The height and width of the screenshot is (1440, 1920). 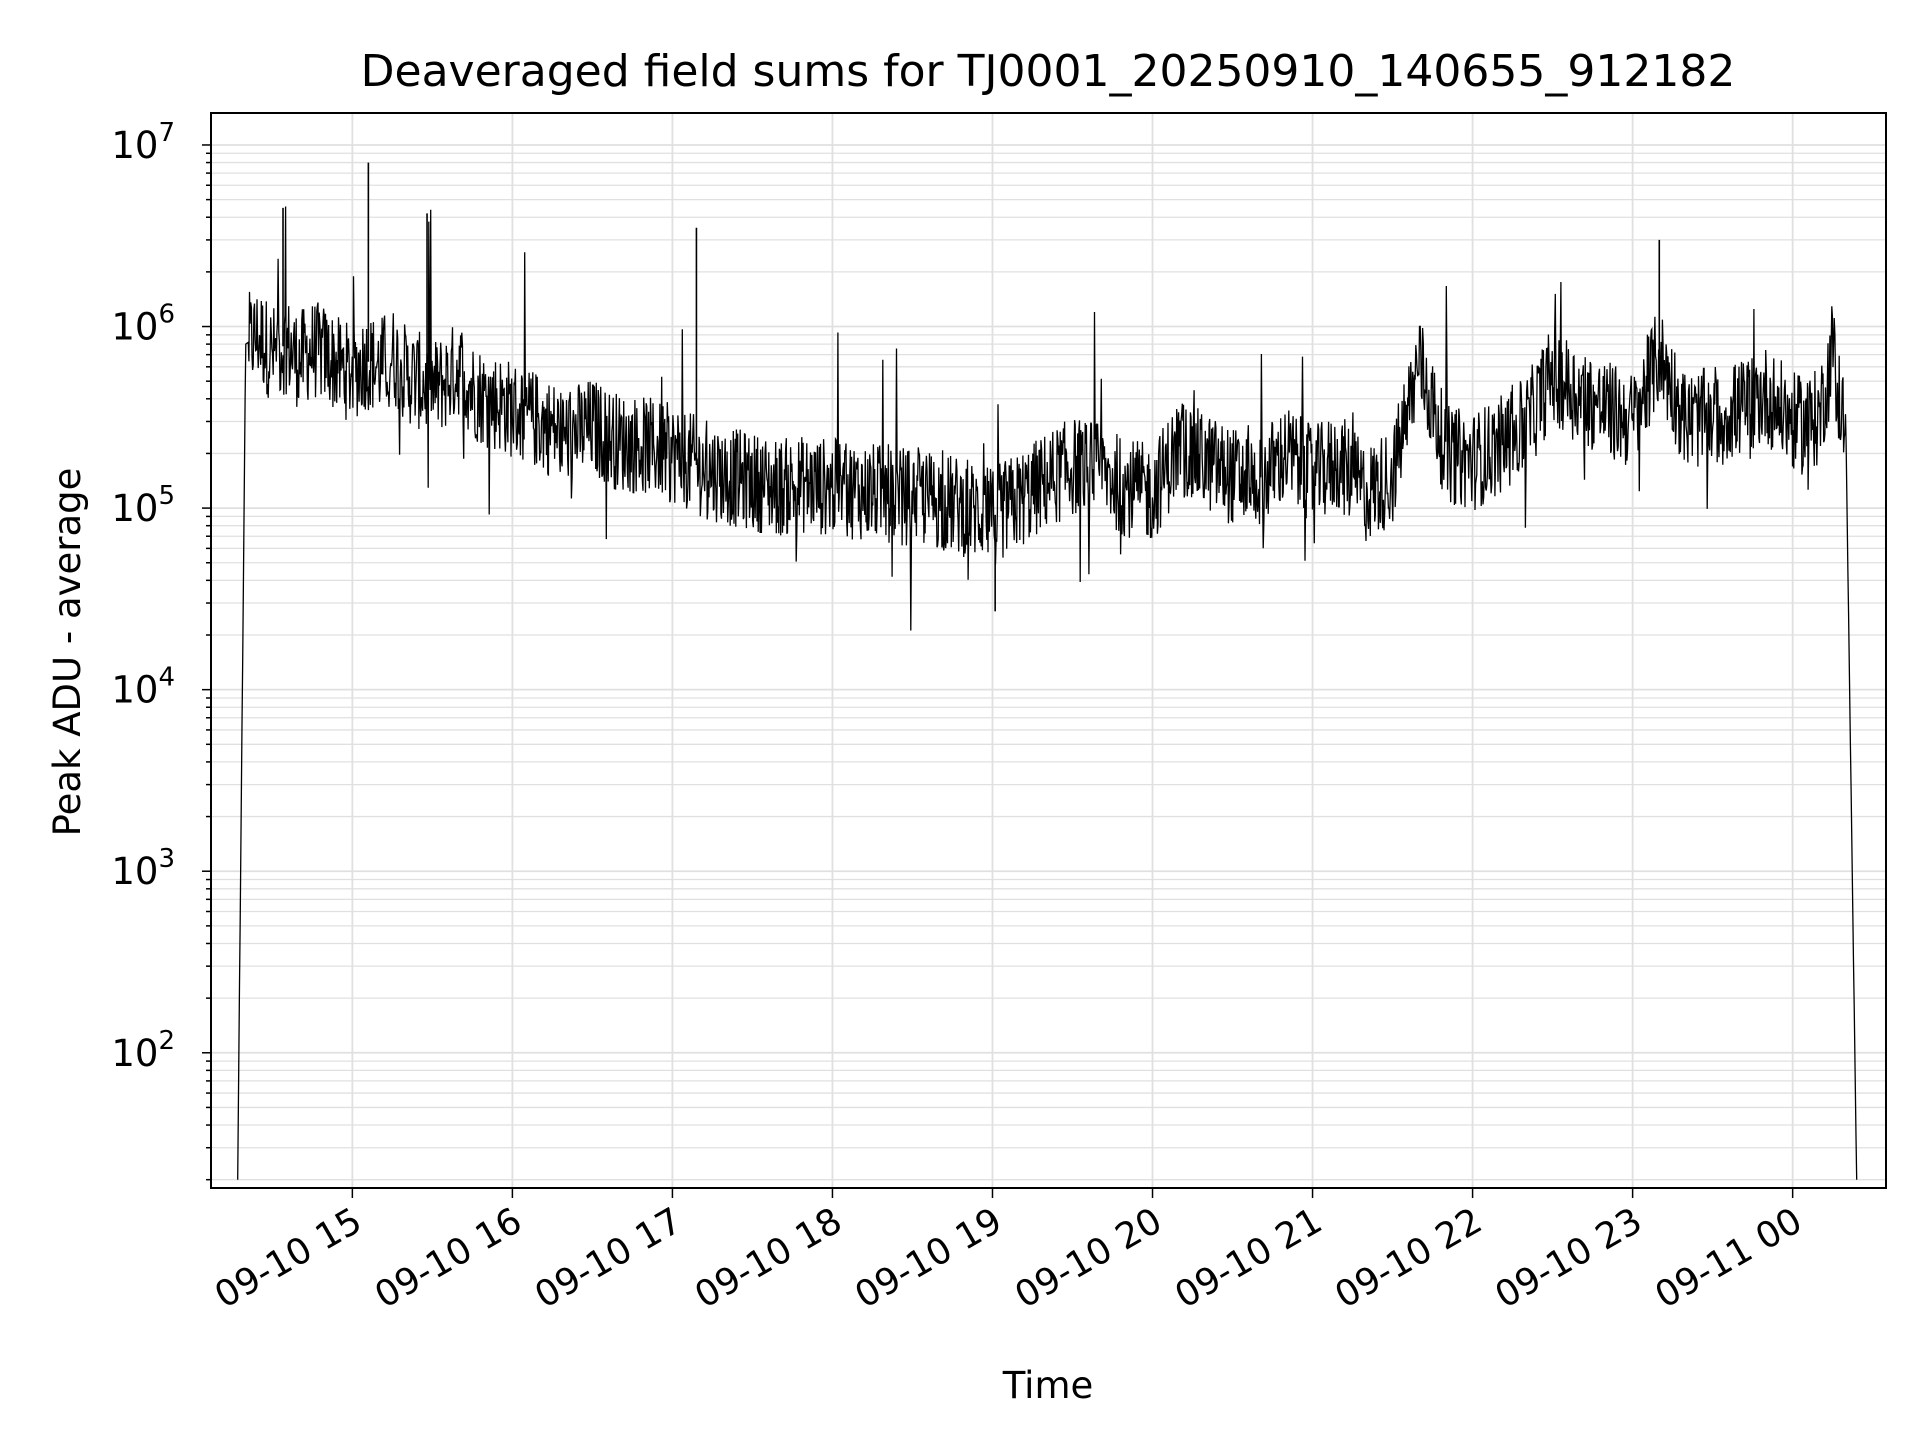 I want to click on y-tick-label: 10⁷, so click(x=143, y=142).